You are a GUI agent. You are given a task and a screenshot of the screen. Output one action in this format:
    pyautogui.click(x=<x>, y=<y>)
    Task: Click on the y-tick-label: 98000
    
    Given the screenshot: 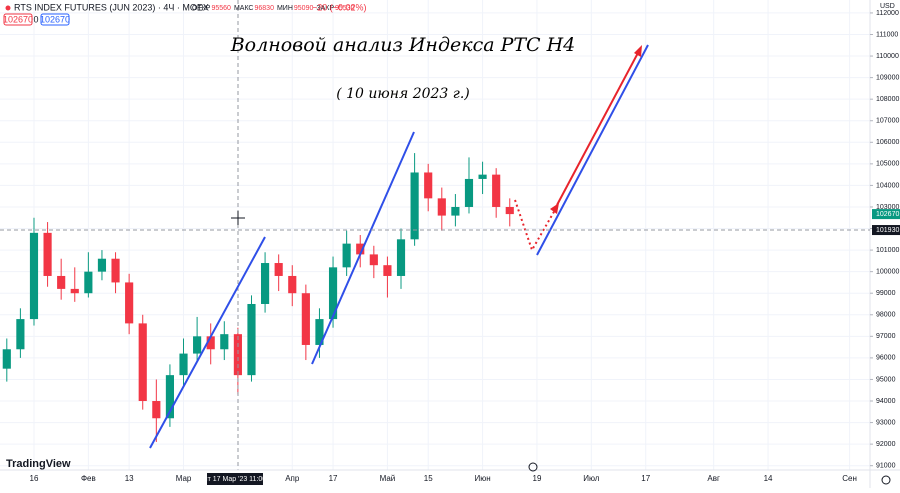 What is the action you would take?
    pyautogui.click(x=886, y=315)
    